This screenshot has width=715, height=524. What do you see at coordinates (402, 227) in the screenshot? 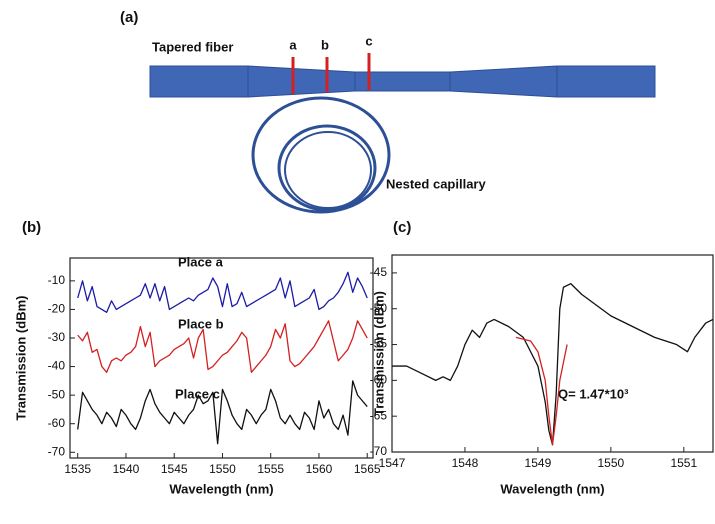
I see `panel-label: (c)` at bounding box center [402, 227].